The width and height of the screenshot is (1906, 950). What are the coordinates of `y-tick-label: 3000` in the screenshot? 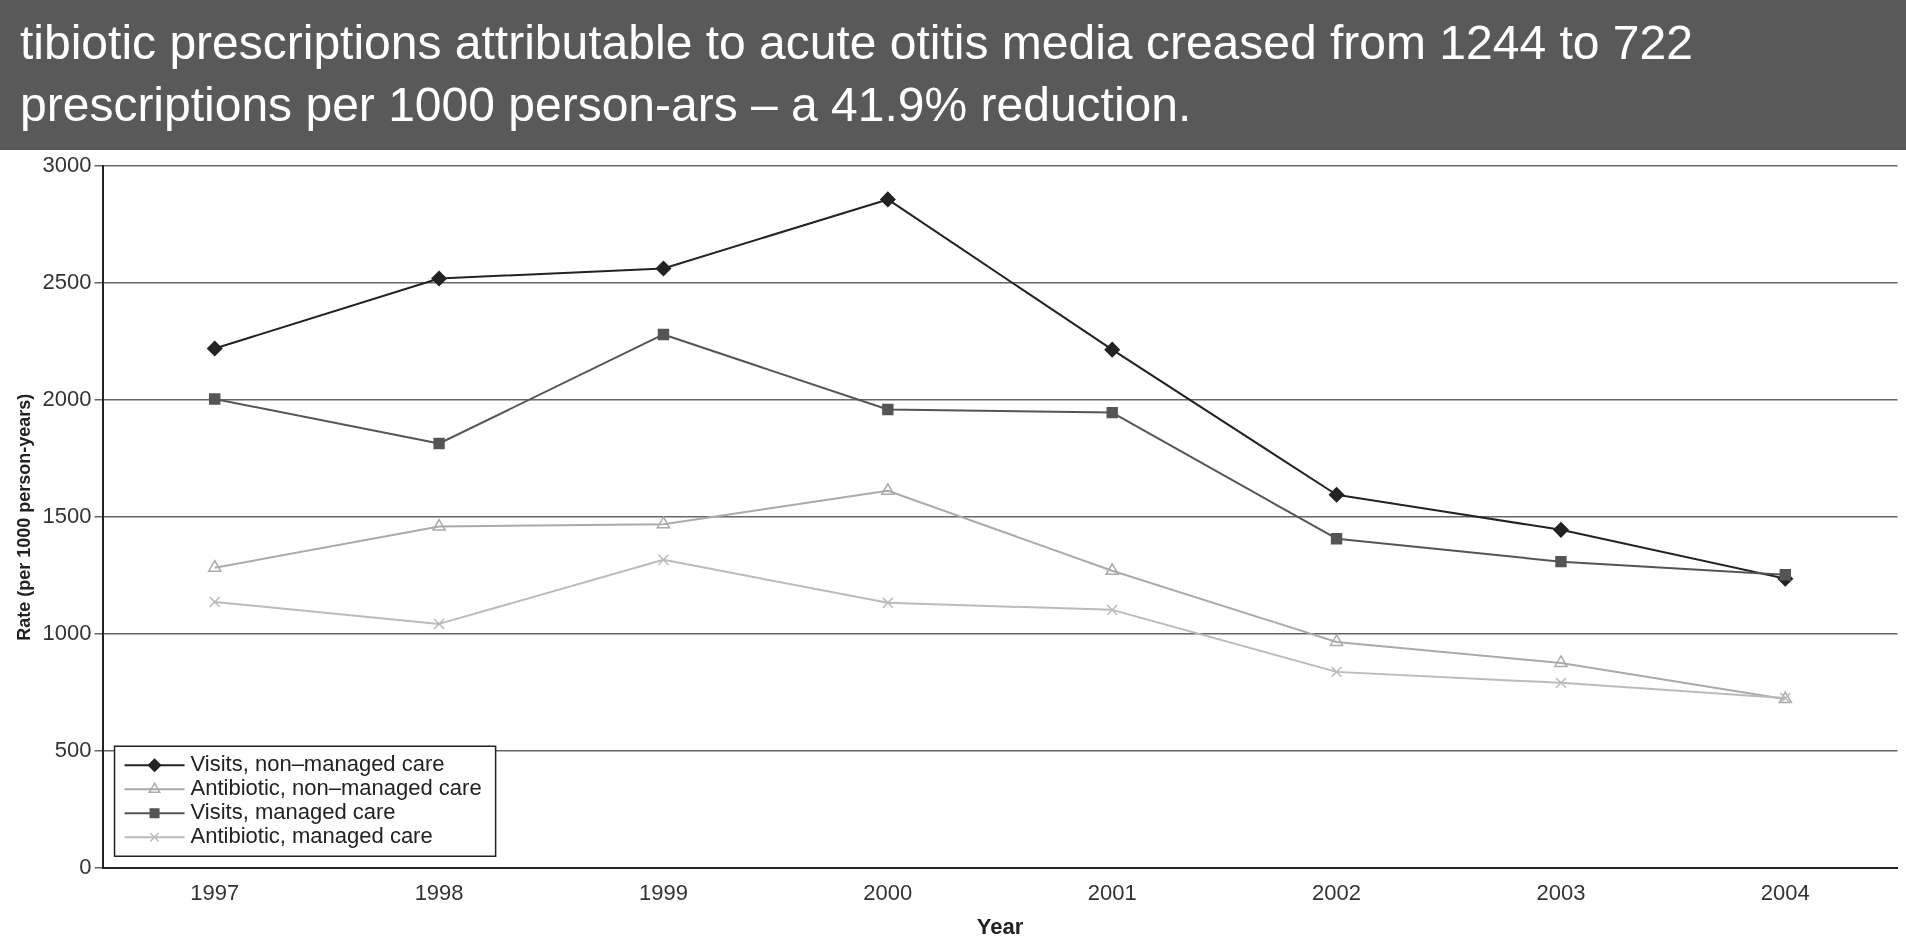 It's located at (67, 165).